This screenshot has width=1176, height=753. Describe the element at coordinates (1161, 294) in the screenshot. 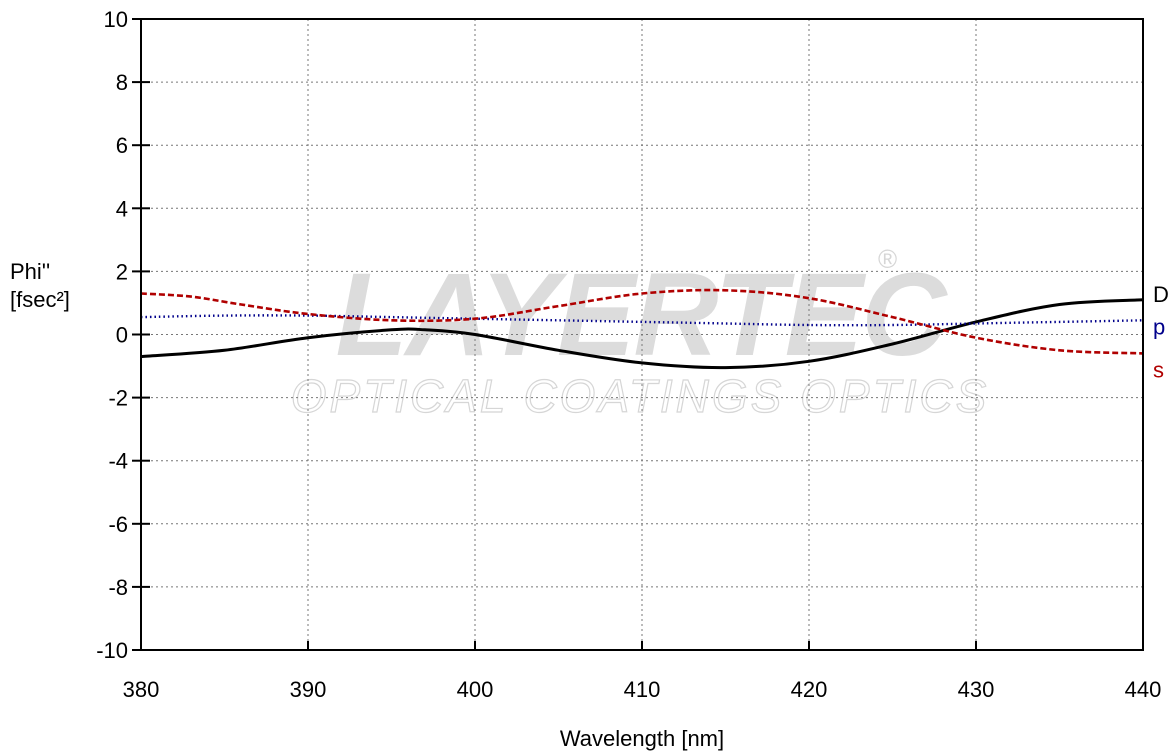

I see `series-label-D: D` at that location.